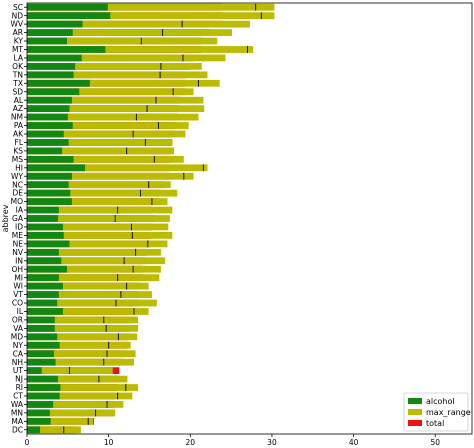  I want to click on bar-alcohol-mi, so click(43, 278).